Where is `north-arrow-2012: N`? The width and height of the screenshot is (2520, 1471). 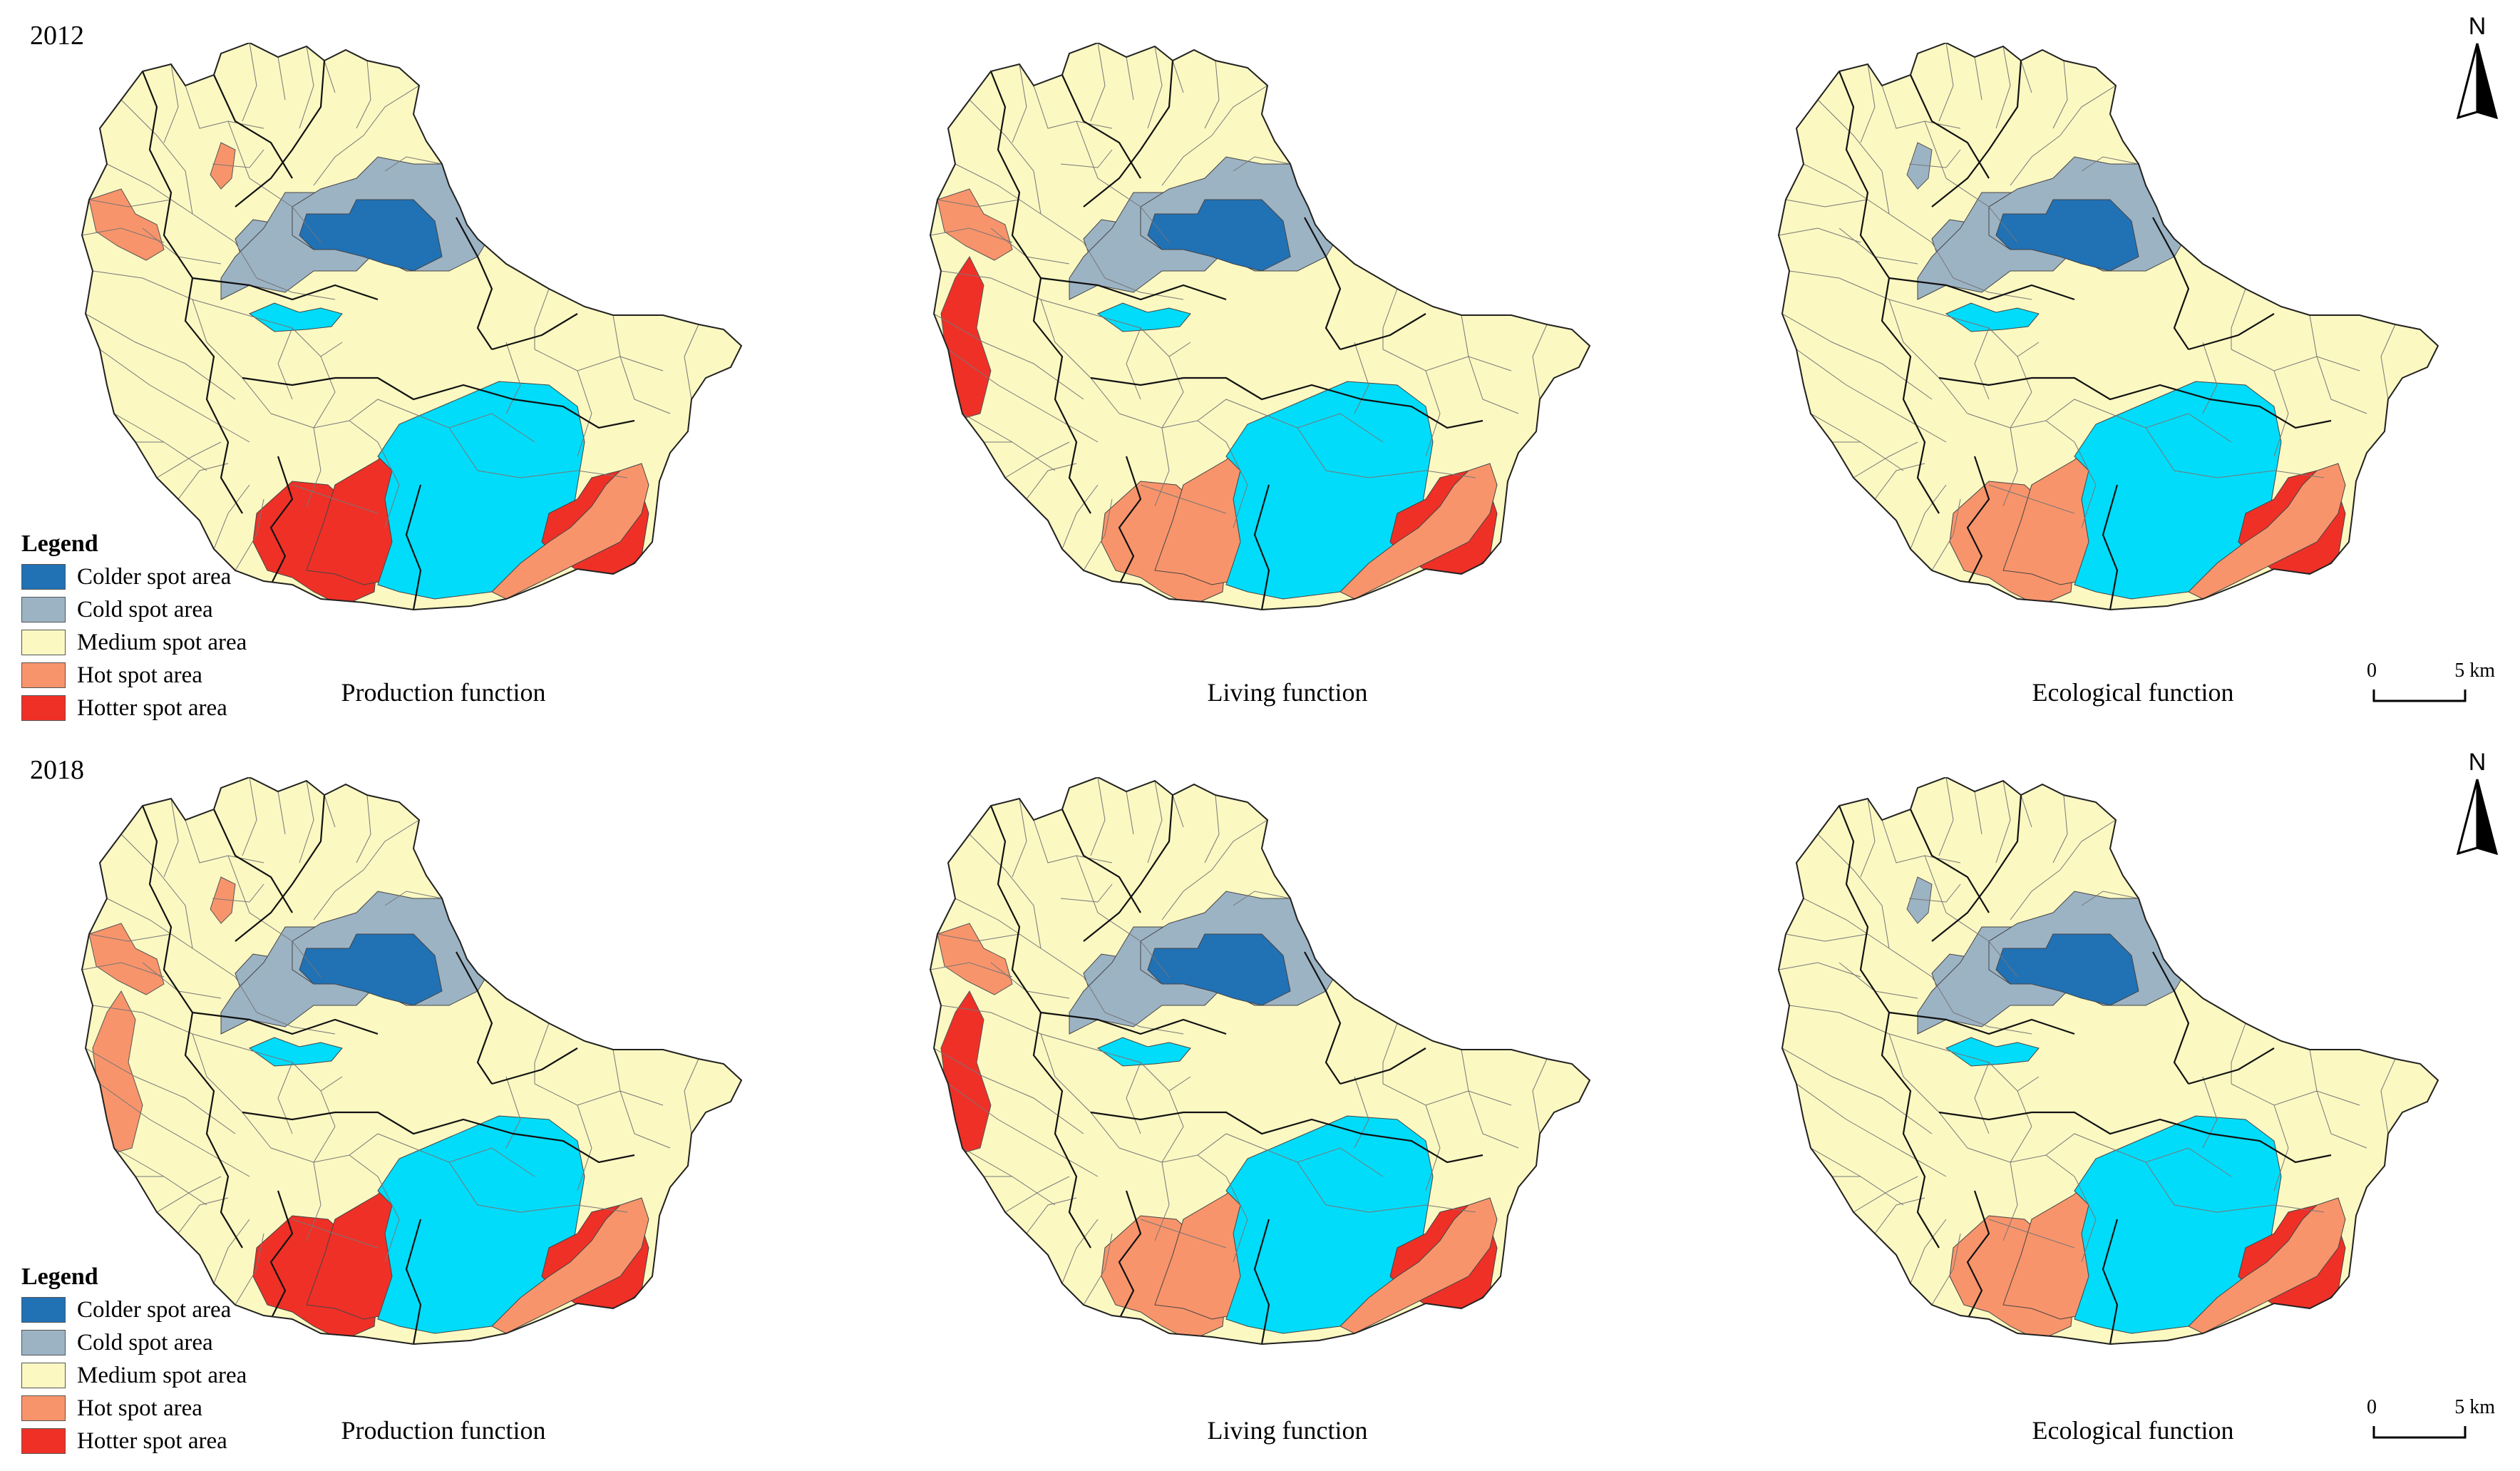 north-arrow-2012: N is located at coordinates (2477, 66).